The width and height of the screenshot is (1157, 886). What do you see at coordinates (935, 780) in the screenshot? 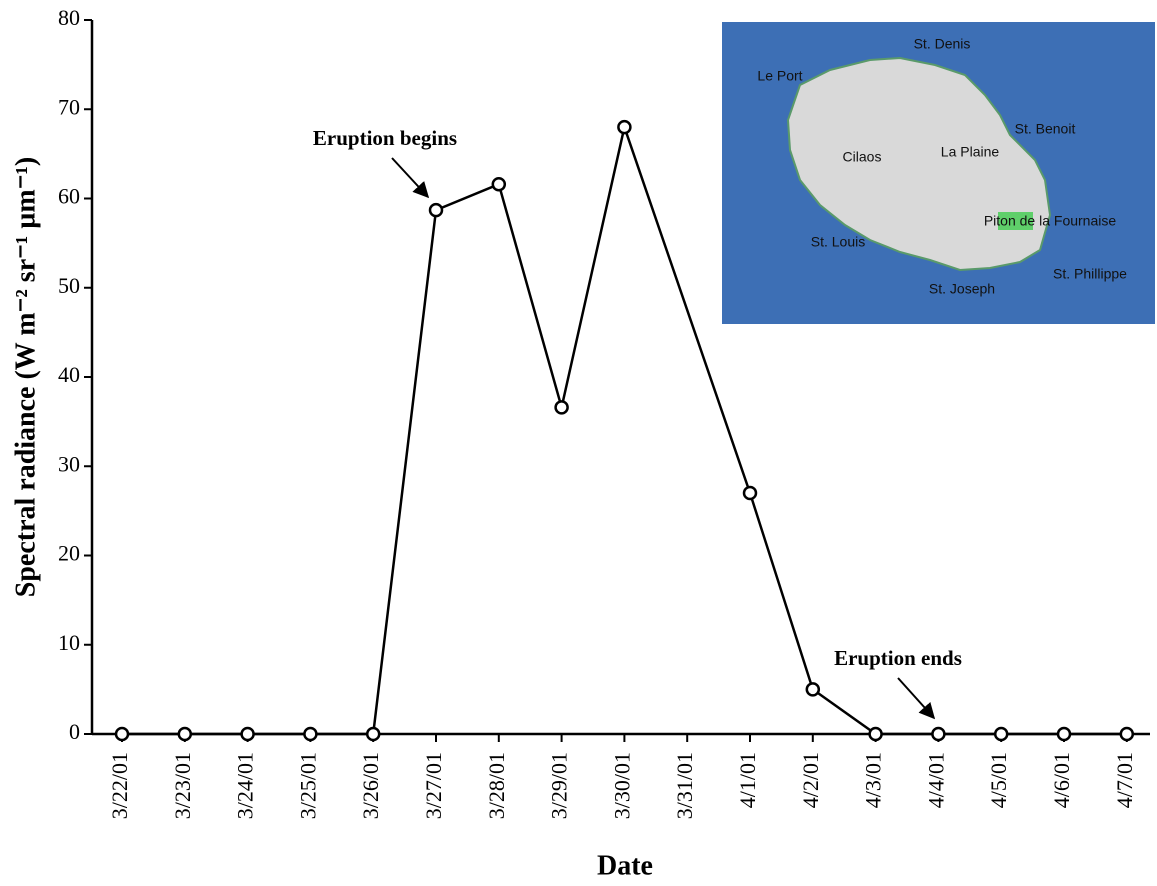
I see `x-tick-label: 4/4/01` at bounding box center [935, 780].